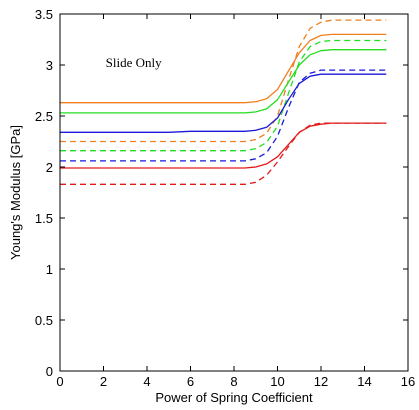 The image size is (419, 410). Describe the element at coordinates (49, 65) in the screenshot. I see `y-tick-label: 3` at that location.